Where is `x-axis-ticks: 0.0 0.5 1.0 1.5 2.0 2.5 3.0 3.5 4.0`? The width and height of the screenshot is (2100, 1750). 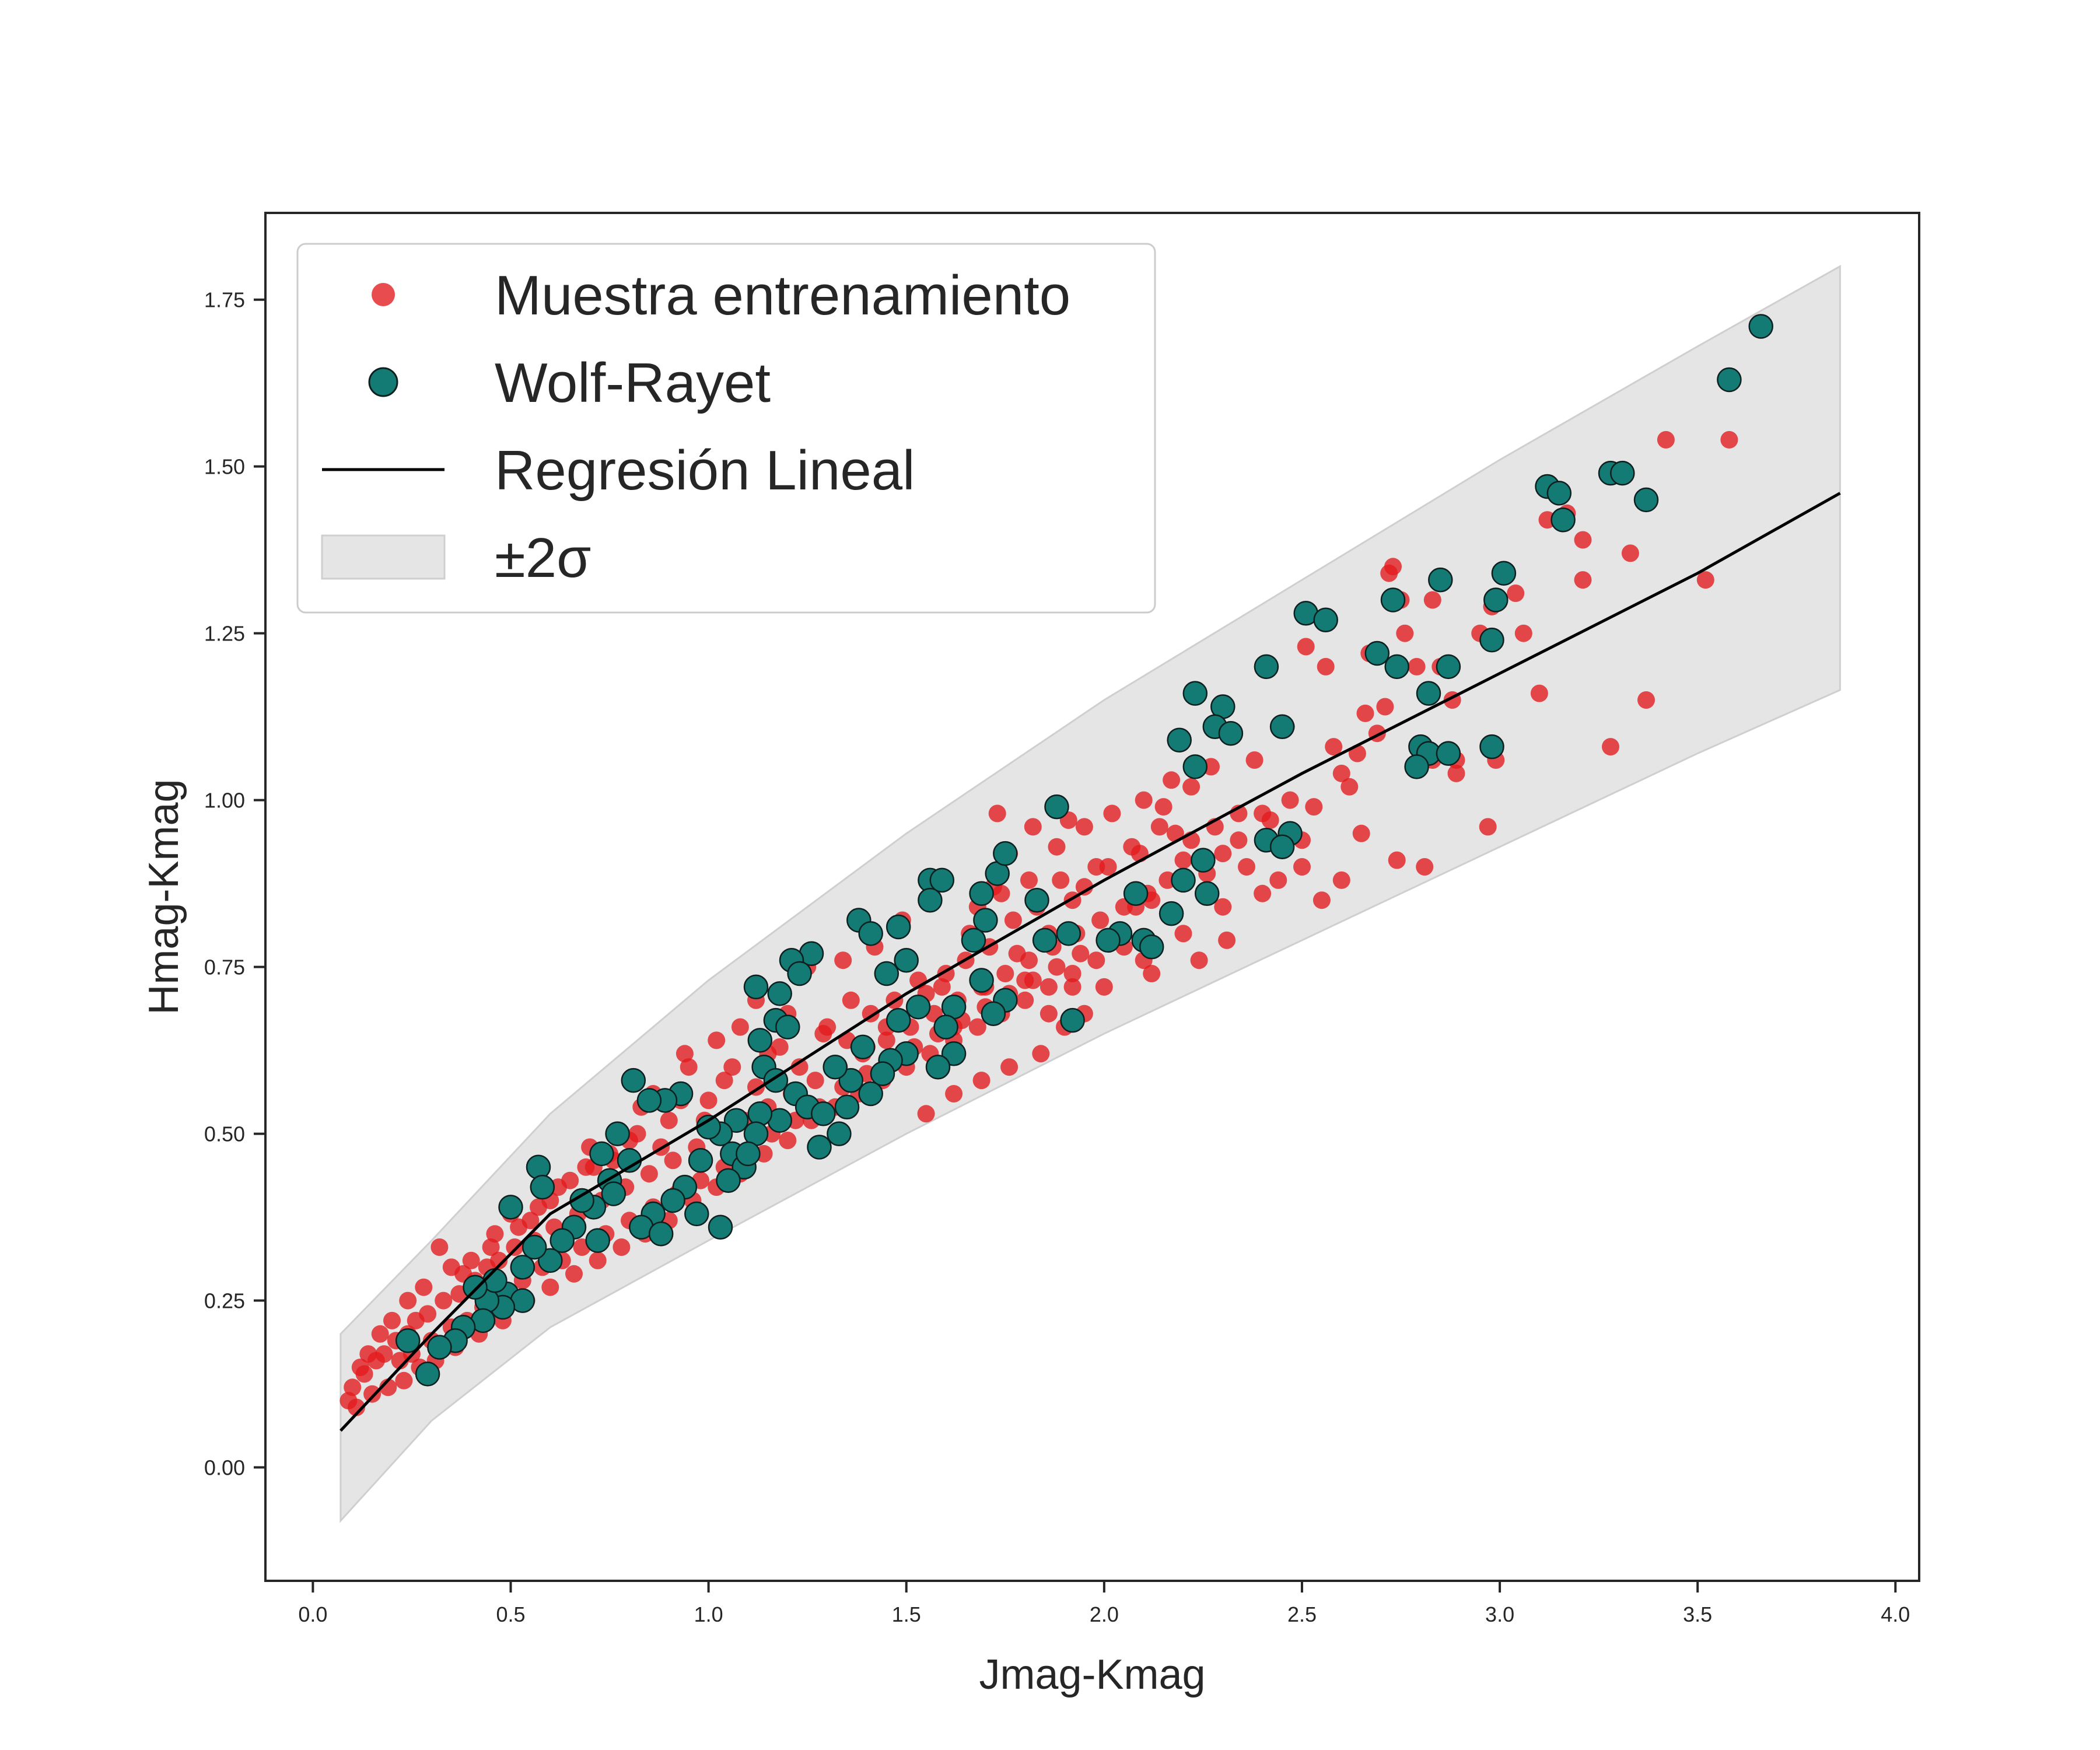 x-axis-ticks: 0.0 0.5 1.0 1.5 2.0 2.5 3.0 3.5 4.0 is located at coordinates (1104, 1603).